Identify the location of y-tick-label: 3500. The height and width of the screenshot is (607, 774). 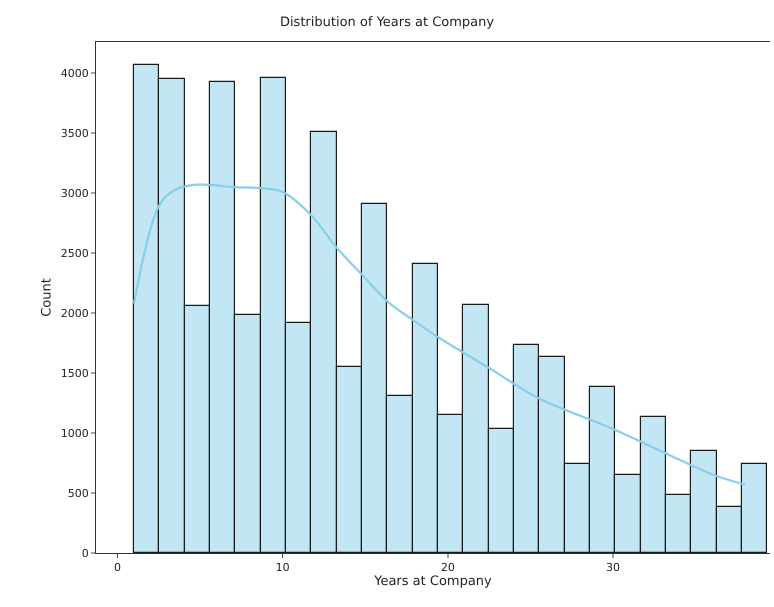
(74, 133).